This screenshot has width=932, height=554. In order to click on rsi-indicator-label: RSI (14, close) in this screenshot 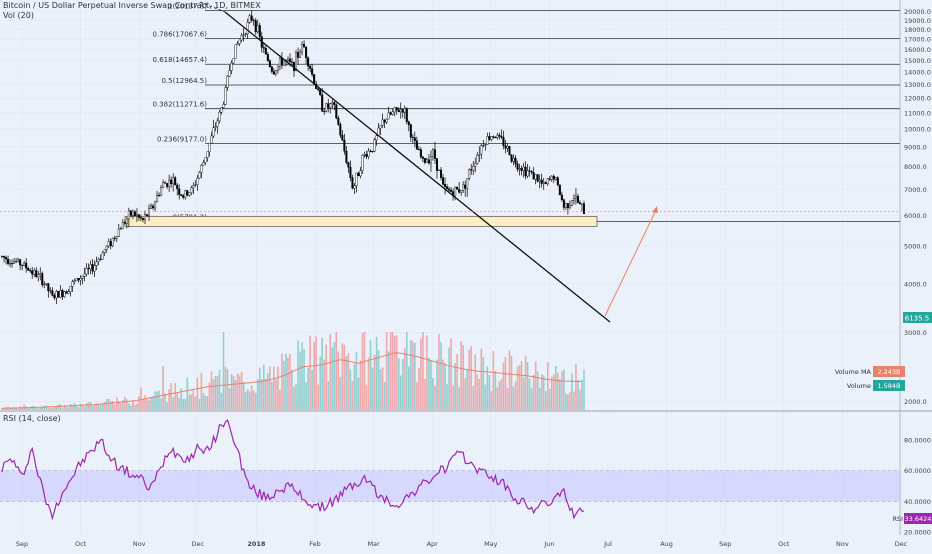, I will do `click(32, 418)`.